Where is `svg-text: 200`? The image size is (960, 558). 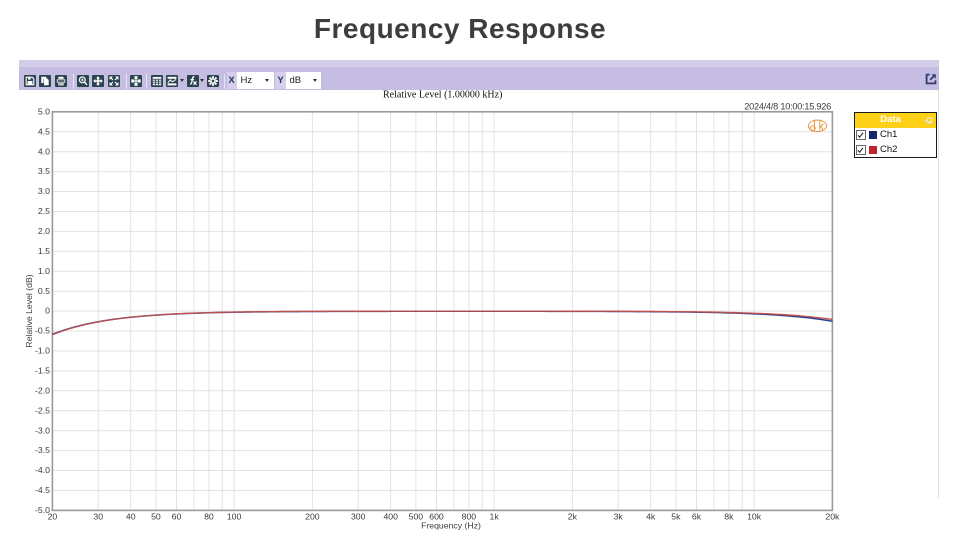 svg-text: 200 is located at coordinates (312, 517).